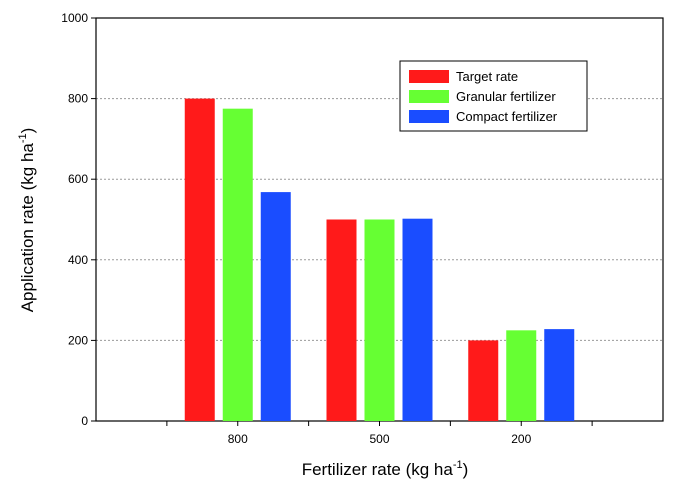  I want to click on x-tick-label: 500, so click(379, 439).